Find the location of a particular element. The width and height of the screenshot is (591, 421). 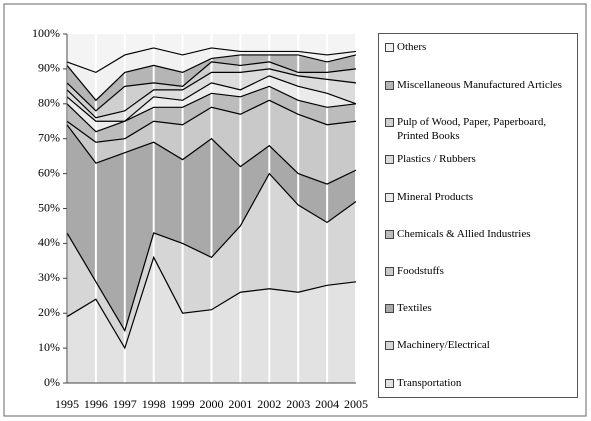

y-tick-label: 30% is located at coordinates (49, 277).